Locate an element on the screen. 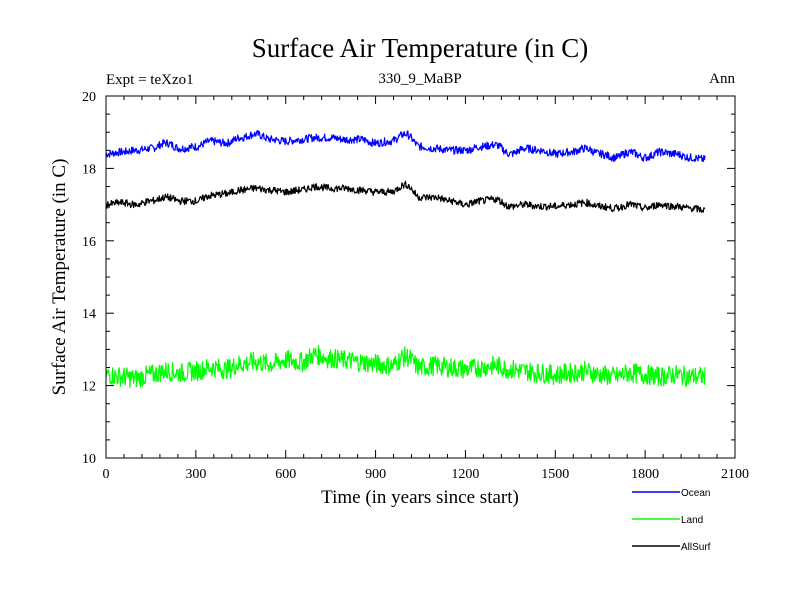  x-tick-label: 2100 is located at coordinates (735, 474).